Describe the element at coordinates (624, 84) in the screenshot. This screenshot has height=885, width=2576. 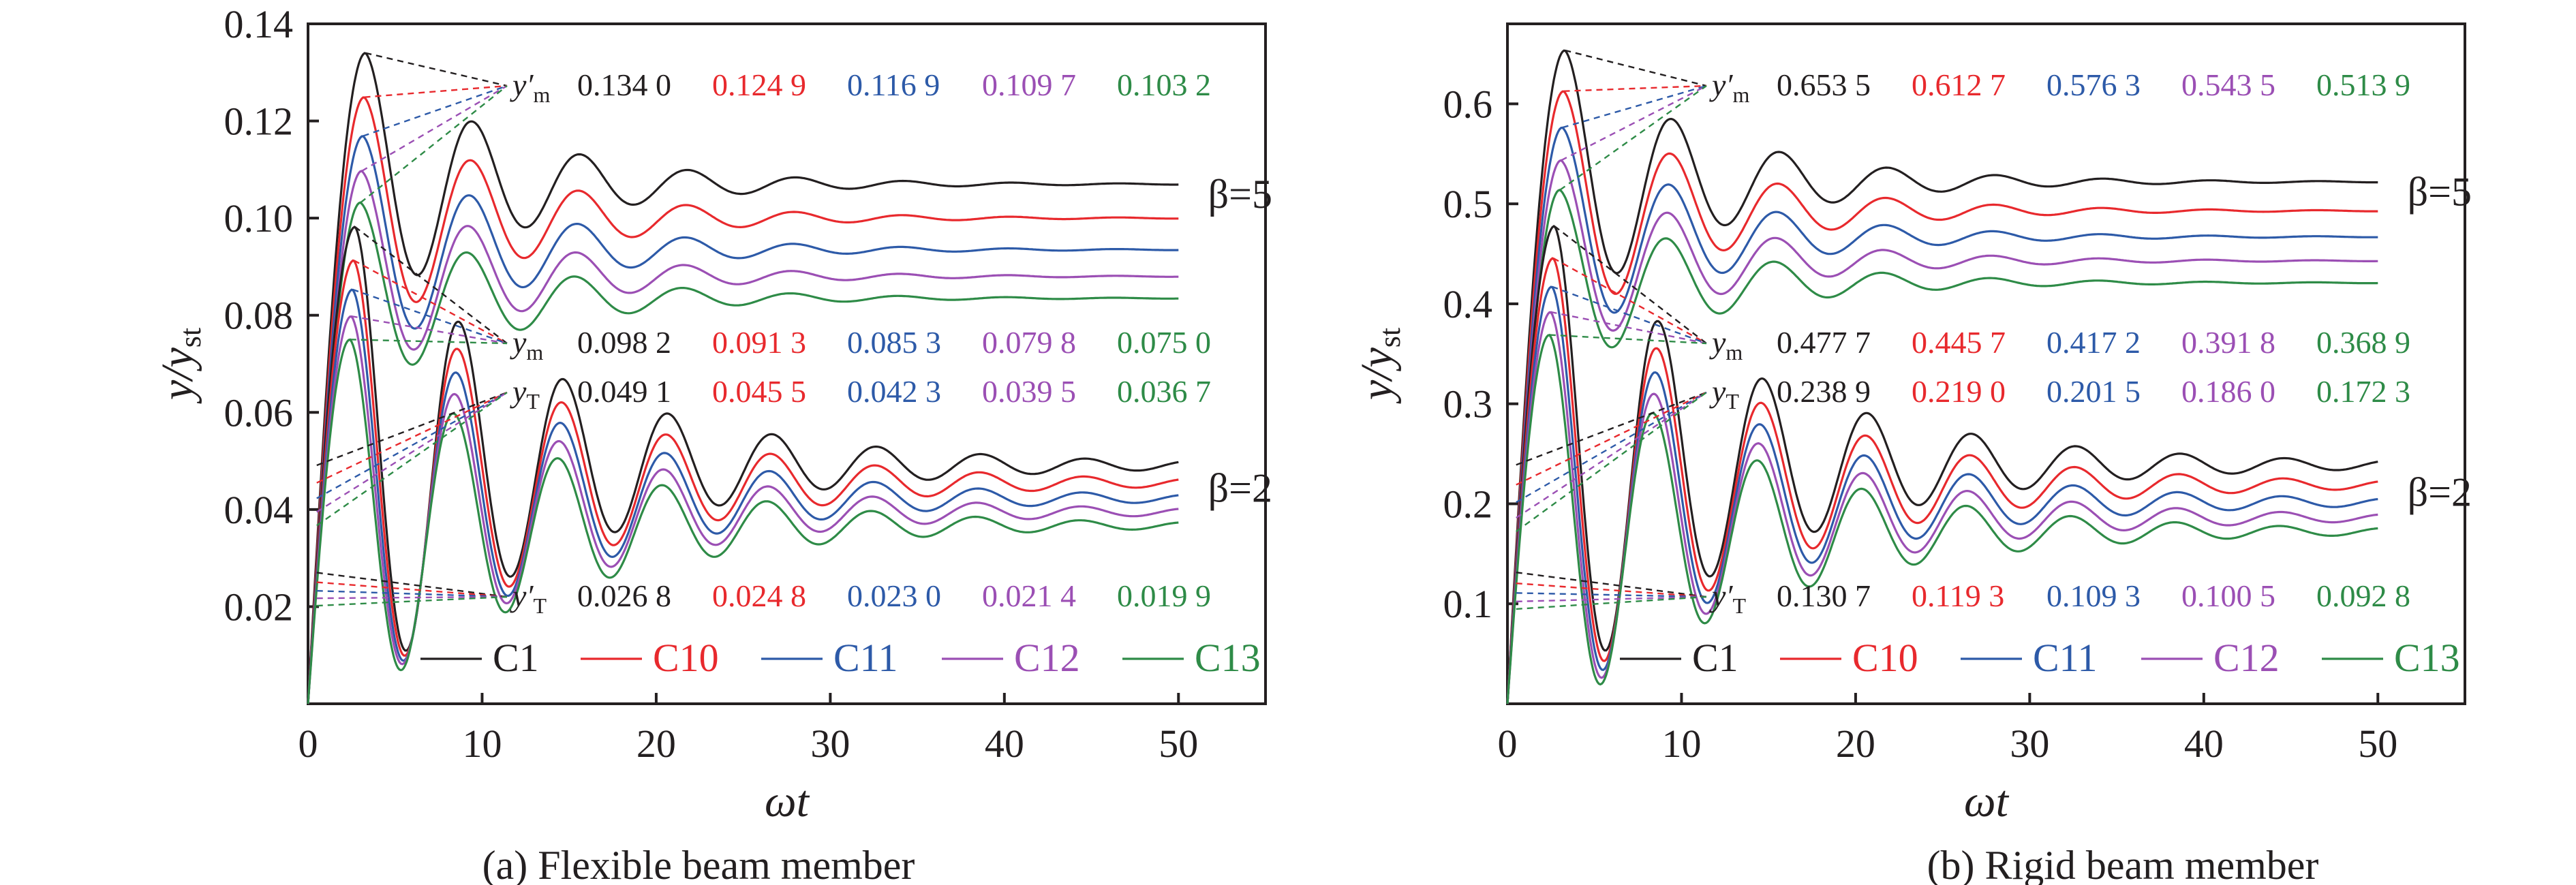
I see `annotation-value-C1: 0.134 0` at that location.